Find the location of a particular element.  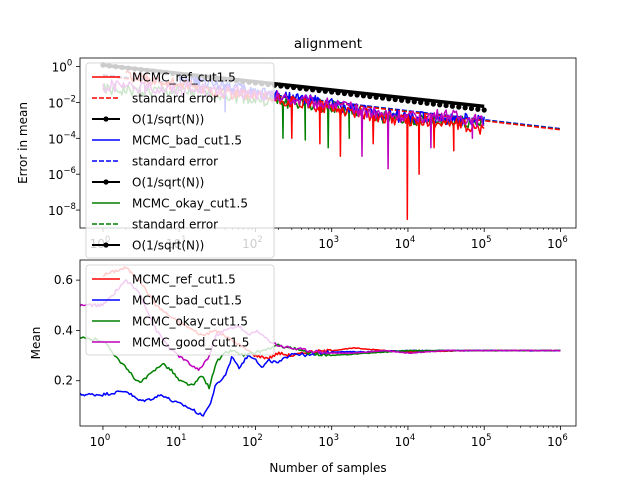

mean-xtick-label-4: 10⁴ is located at coordinates (405, 441).